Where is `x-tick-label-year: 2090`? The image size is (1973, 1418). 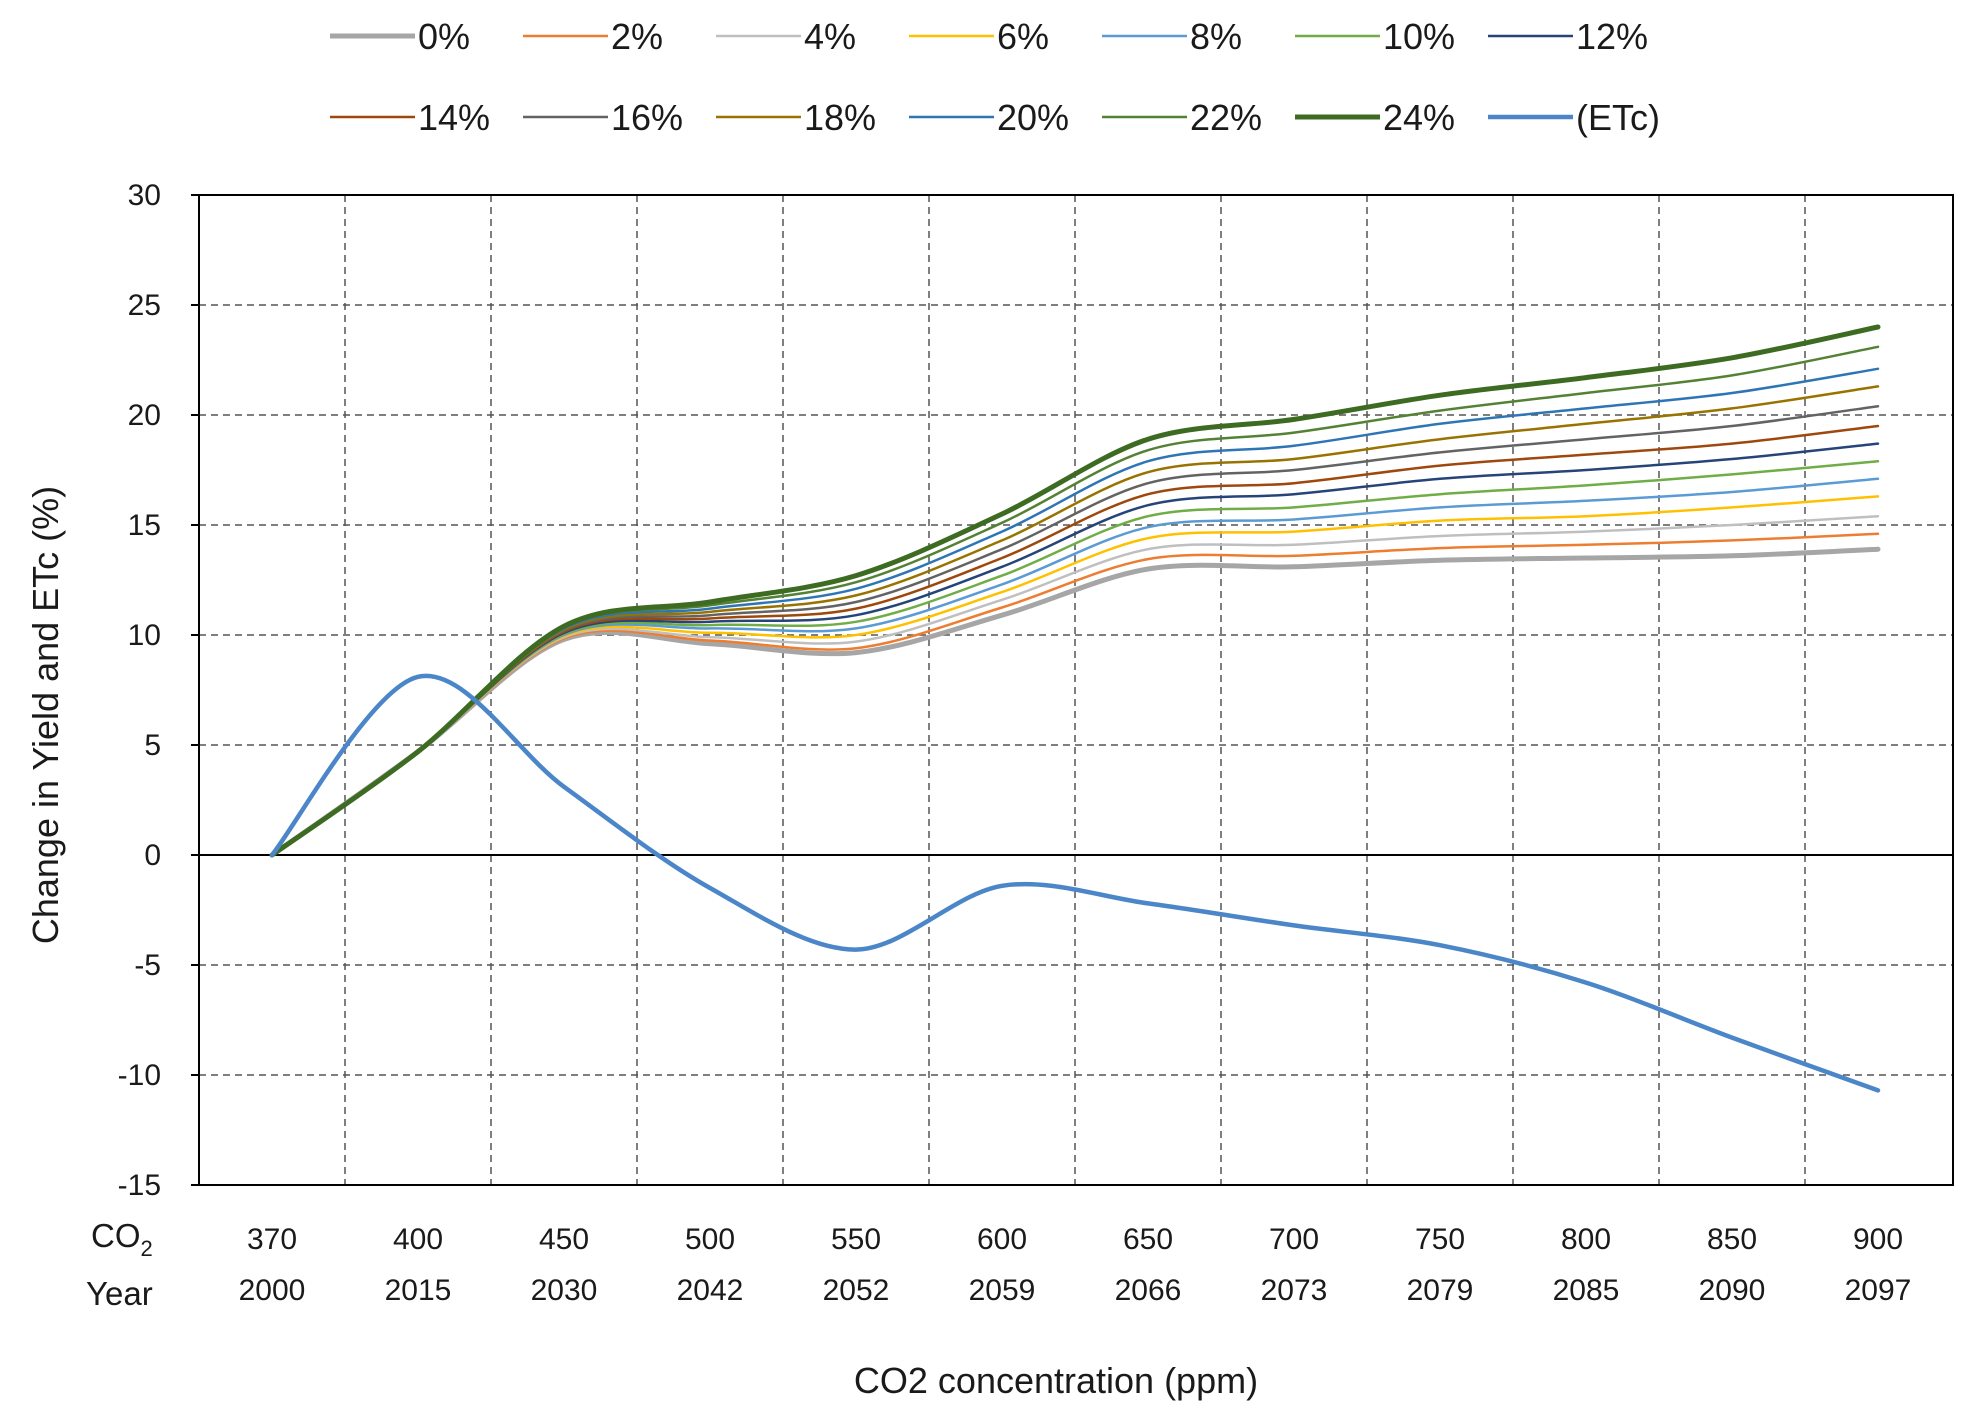 x-tick-label-year: 2090 is located at coordinates (1732, 1290).